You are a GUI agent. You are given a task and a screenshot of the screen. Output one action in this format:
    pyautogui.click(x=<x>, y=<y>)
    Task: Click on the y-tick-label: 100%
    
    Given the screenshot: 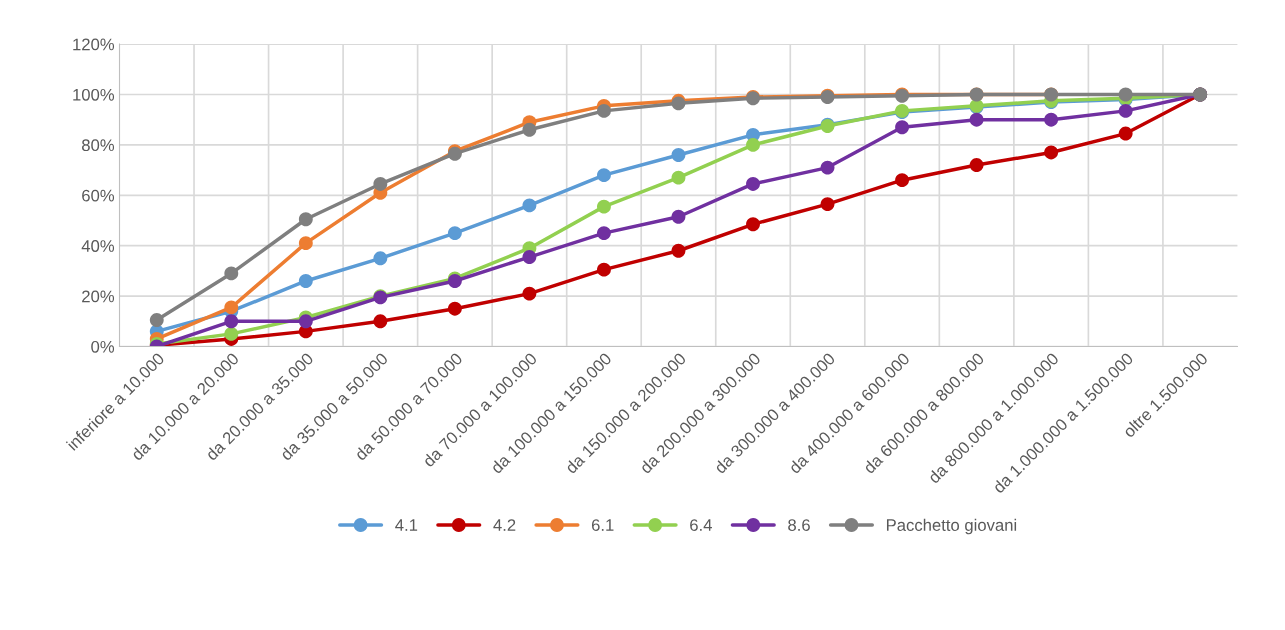 What is the action you would take?
    pyautogui.click(x=94, y=94)
    